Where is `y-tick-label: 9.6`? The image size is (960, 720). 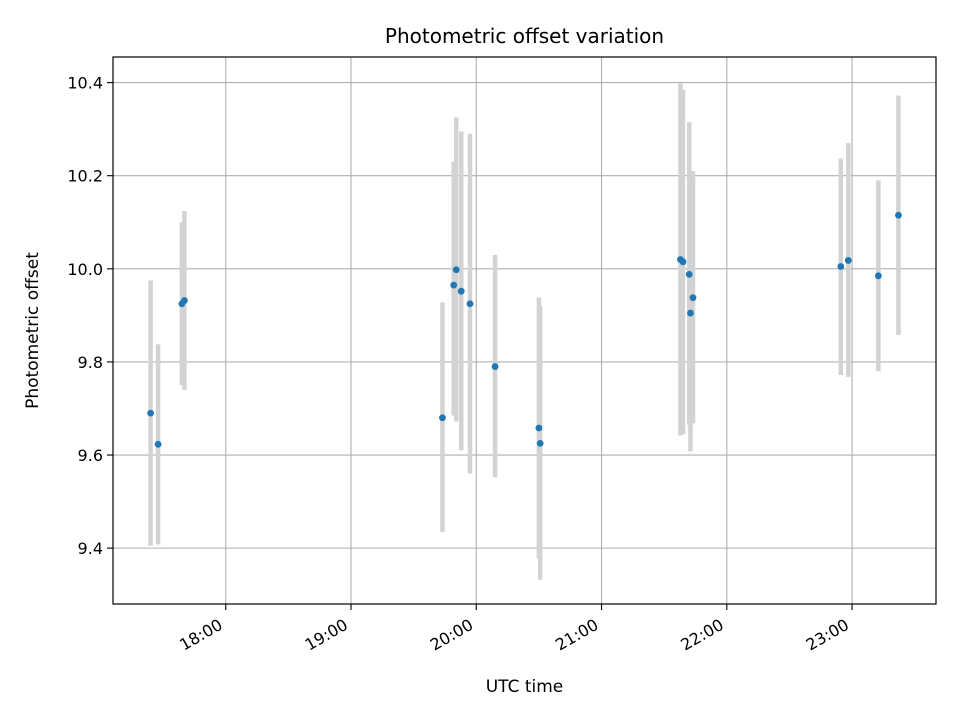 y-tick-label: 9.6 is located at coordinates (90, 455).